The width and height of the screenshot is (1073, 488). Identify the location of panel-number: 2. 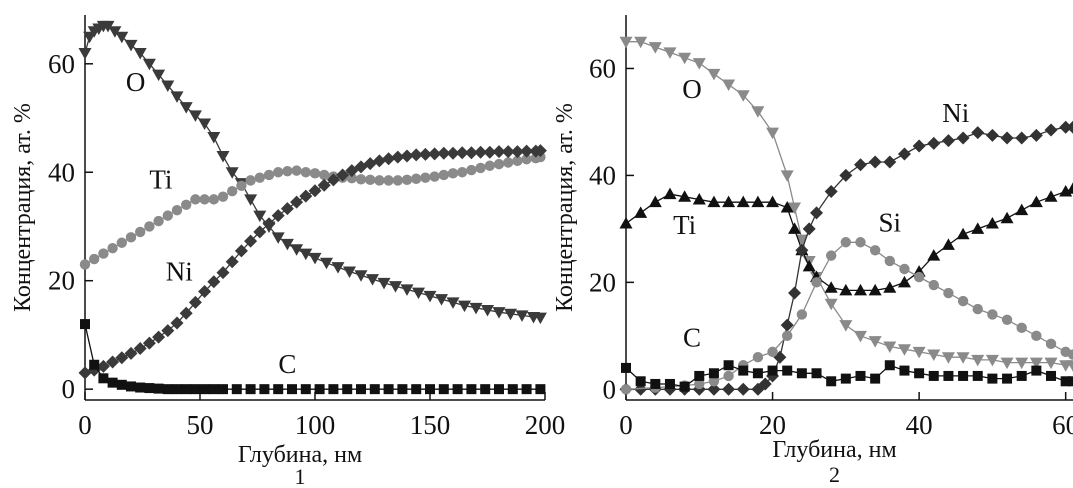
(834, 474).